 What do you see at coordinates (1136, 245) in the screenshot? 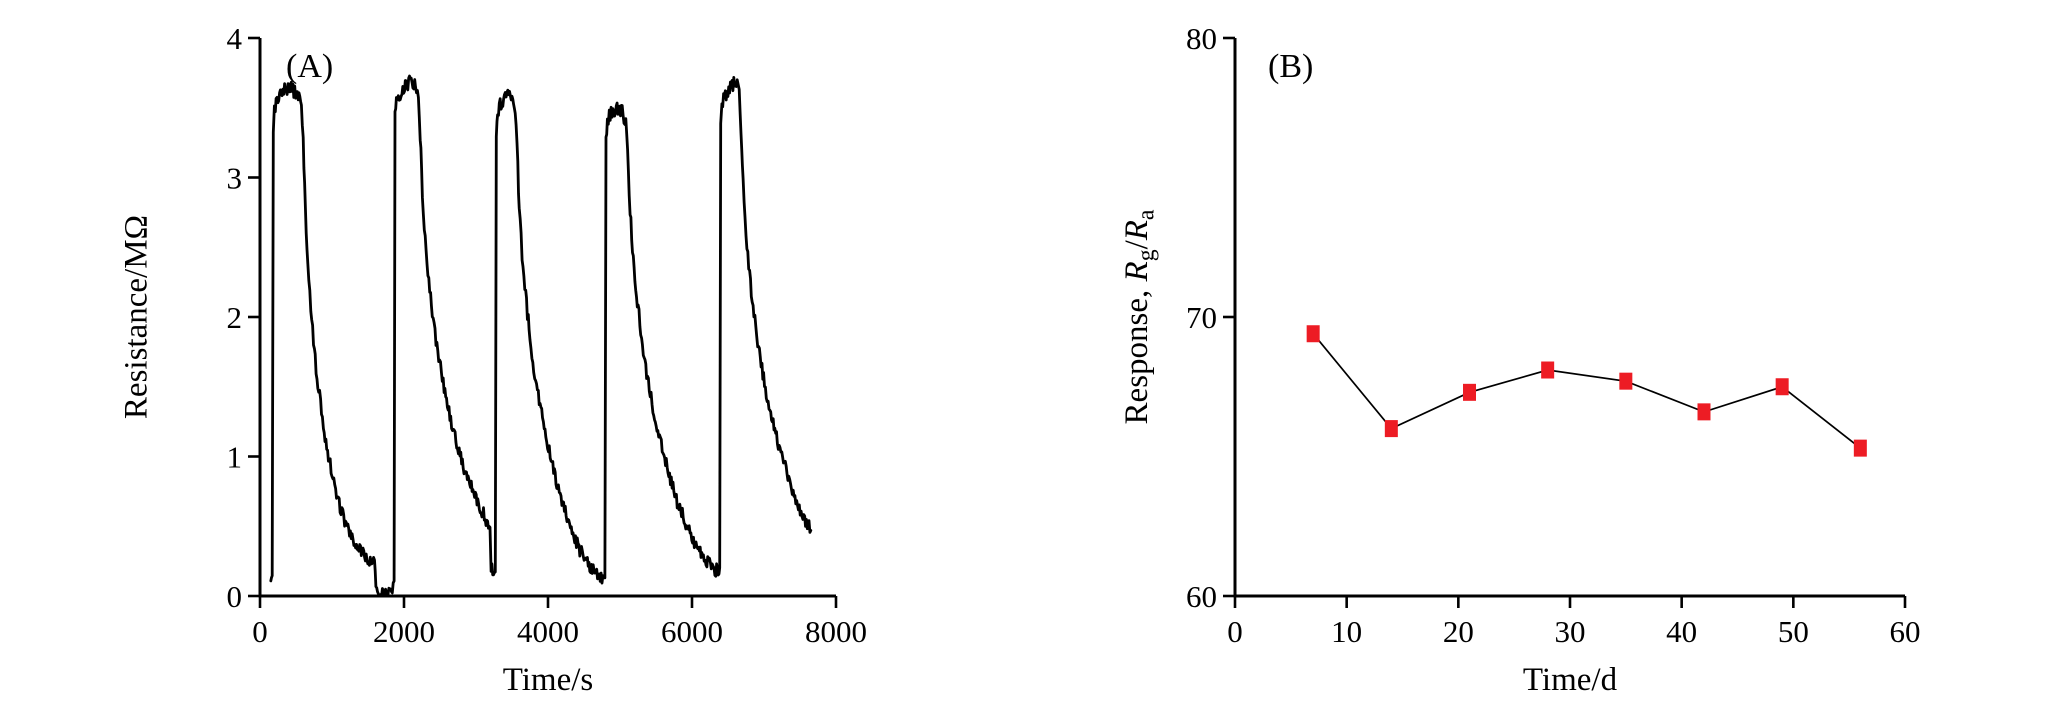
I see `ylabel-slash: /` at bounding box center [1136, 245].